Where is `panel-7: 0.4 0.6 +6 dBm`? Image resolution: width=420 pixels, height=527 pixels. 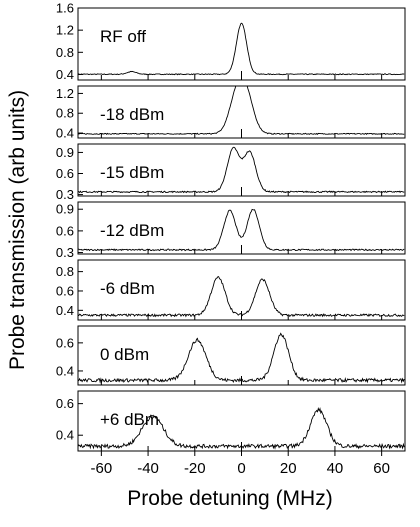
panel-7: 0.4 0.6 +6 dBm is located at coordinates (231, 421).